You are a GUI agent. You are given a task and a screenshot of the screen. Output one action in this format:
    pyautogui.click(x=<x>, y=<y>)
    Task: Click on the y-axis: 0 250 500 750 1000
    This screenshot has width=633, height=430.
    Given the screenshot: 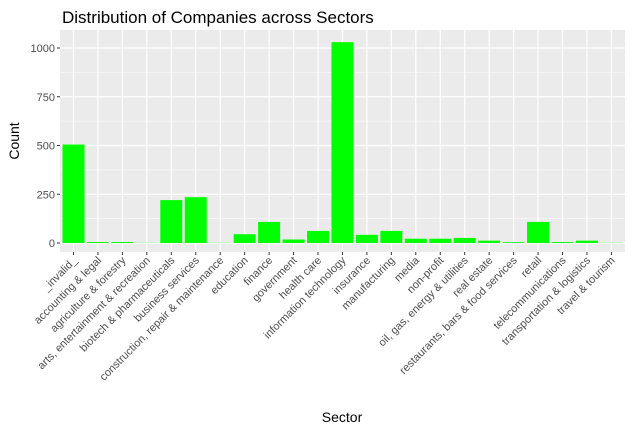 What is the action you would take?
    pyautogui.click(x=45, y=146)
    